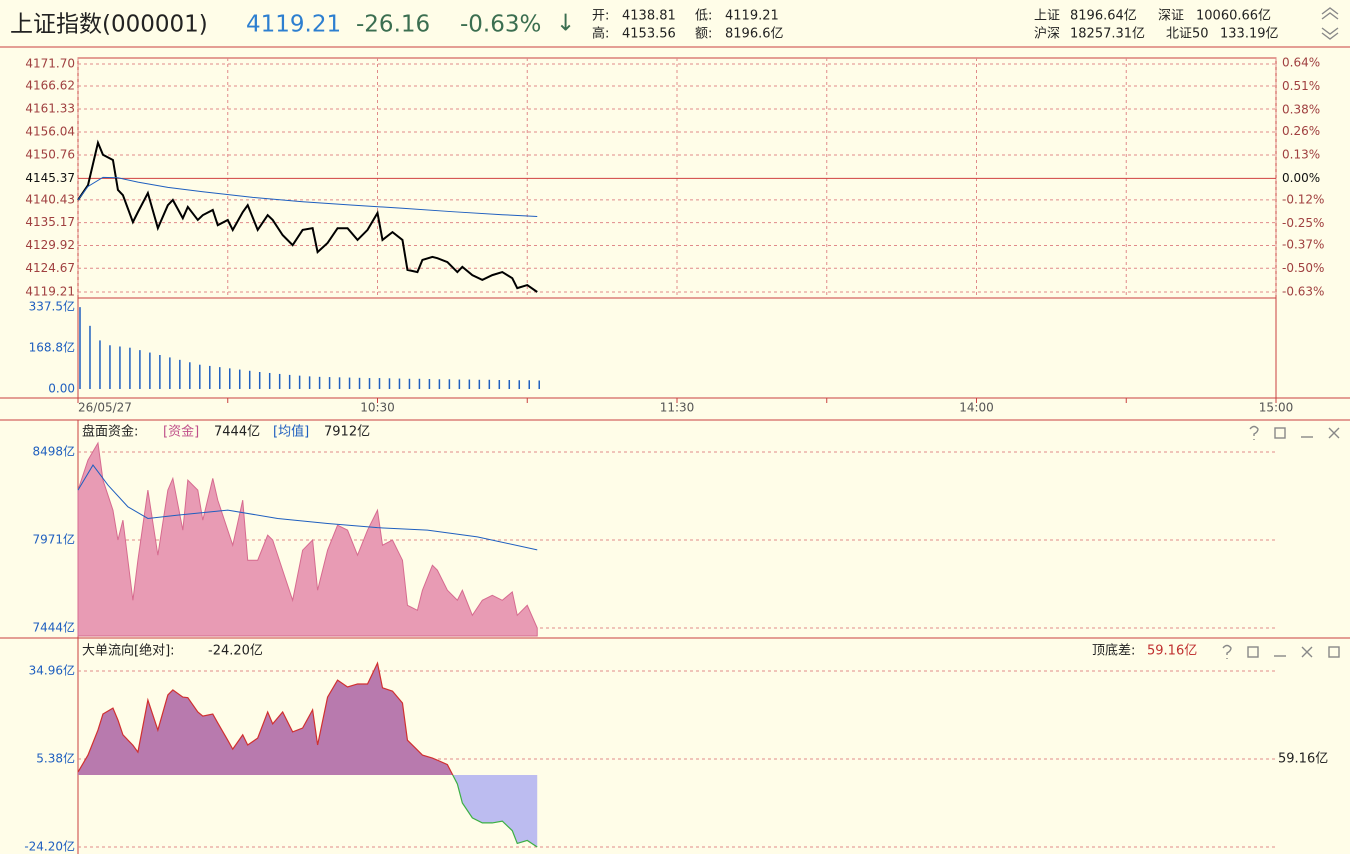  What do you see at coordinates (377, 408) in the screenshot?
I see `x-tick-label: 10:30` at bounding box center [377, 408].